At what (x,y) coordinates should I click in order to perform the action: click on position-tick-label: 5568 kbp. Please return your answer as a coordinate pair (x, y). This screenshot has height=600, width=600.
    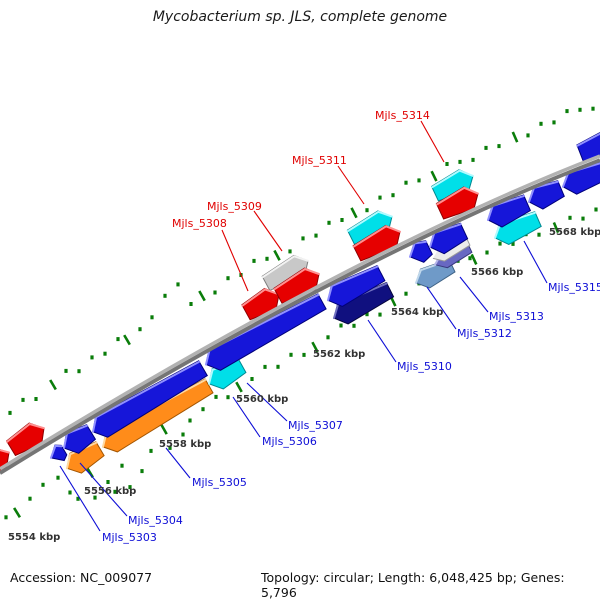
    Looking at the image, I should click on (574, 232).